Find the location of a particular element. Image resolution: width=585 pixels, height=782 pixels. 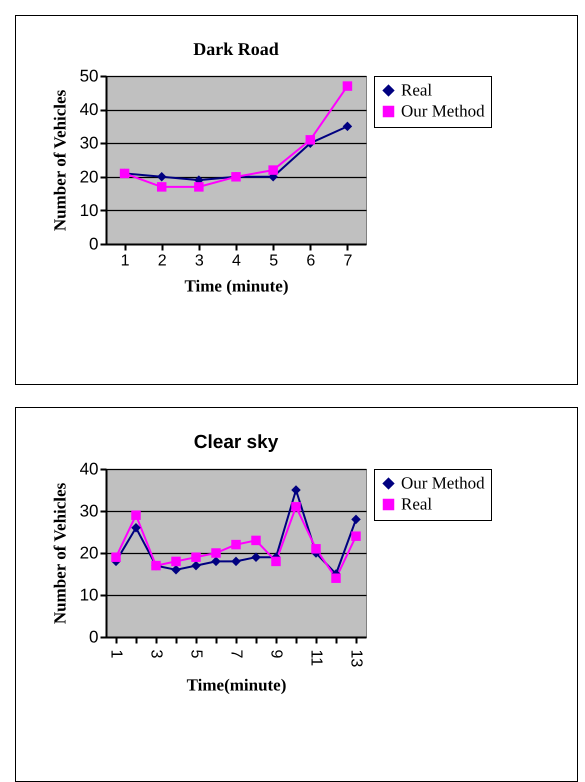

x-tick-label: 4 is located at coordinates (237, 261).